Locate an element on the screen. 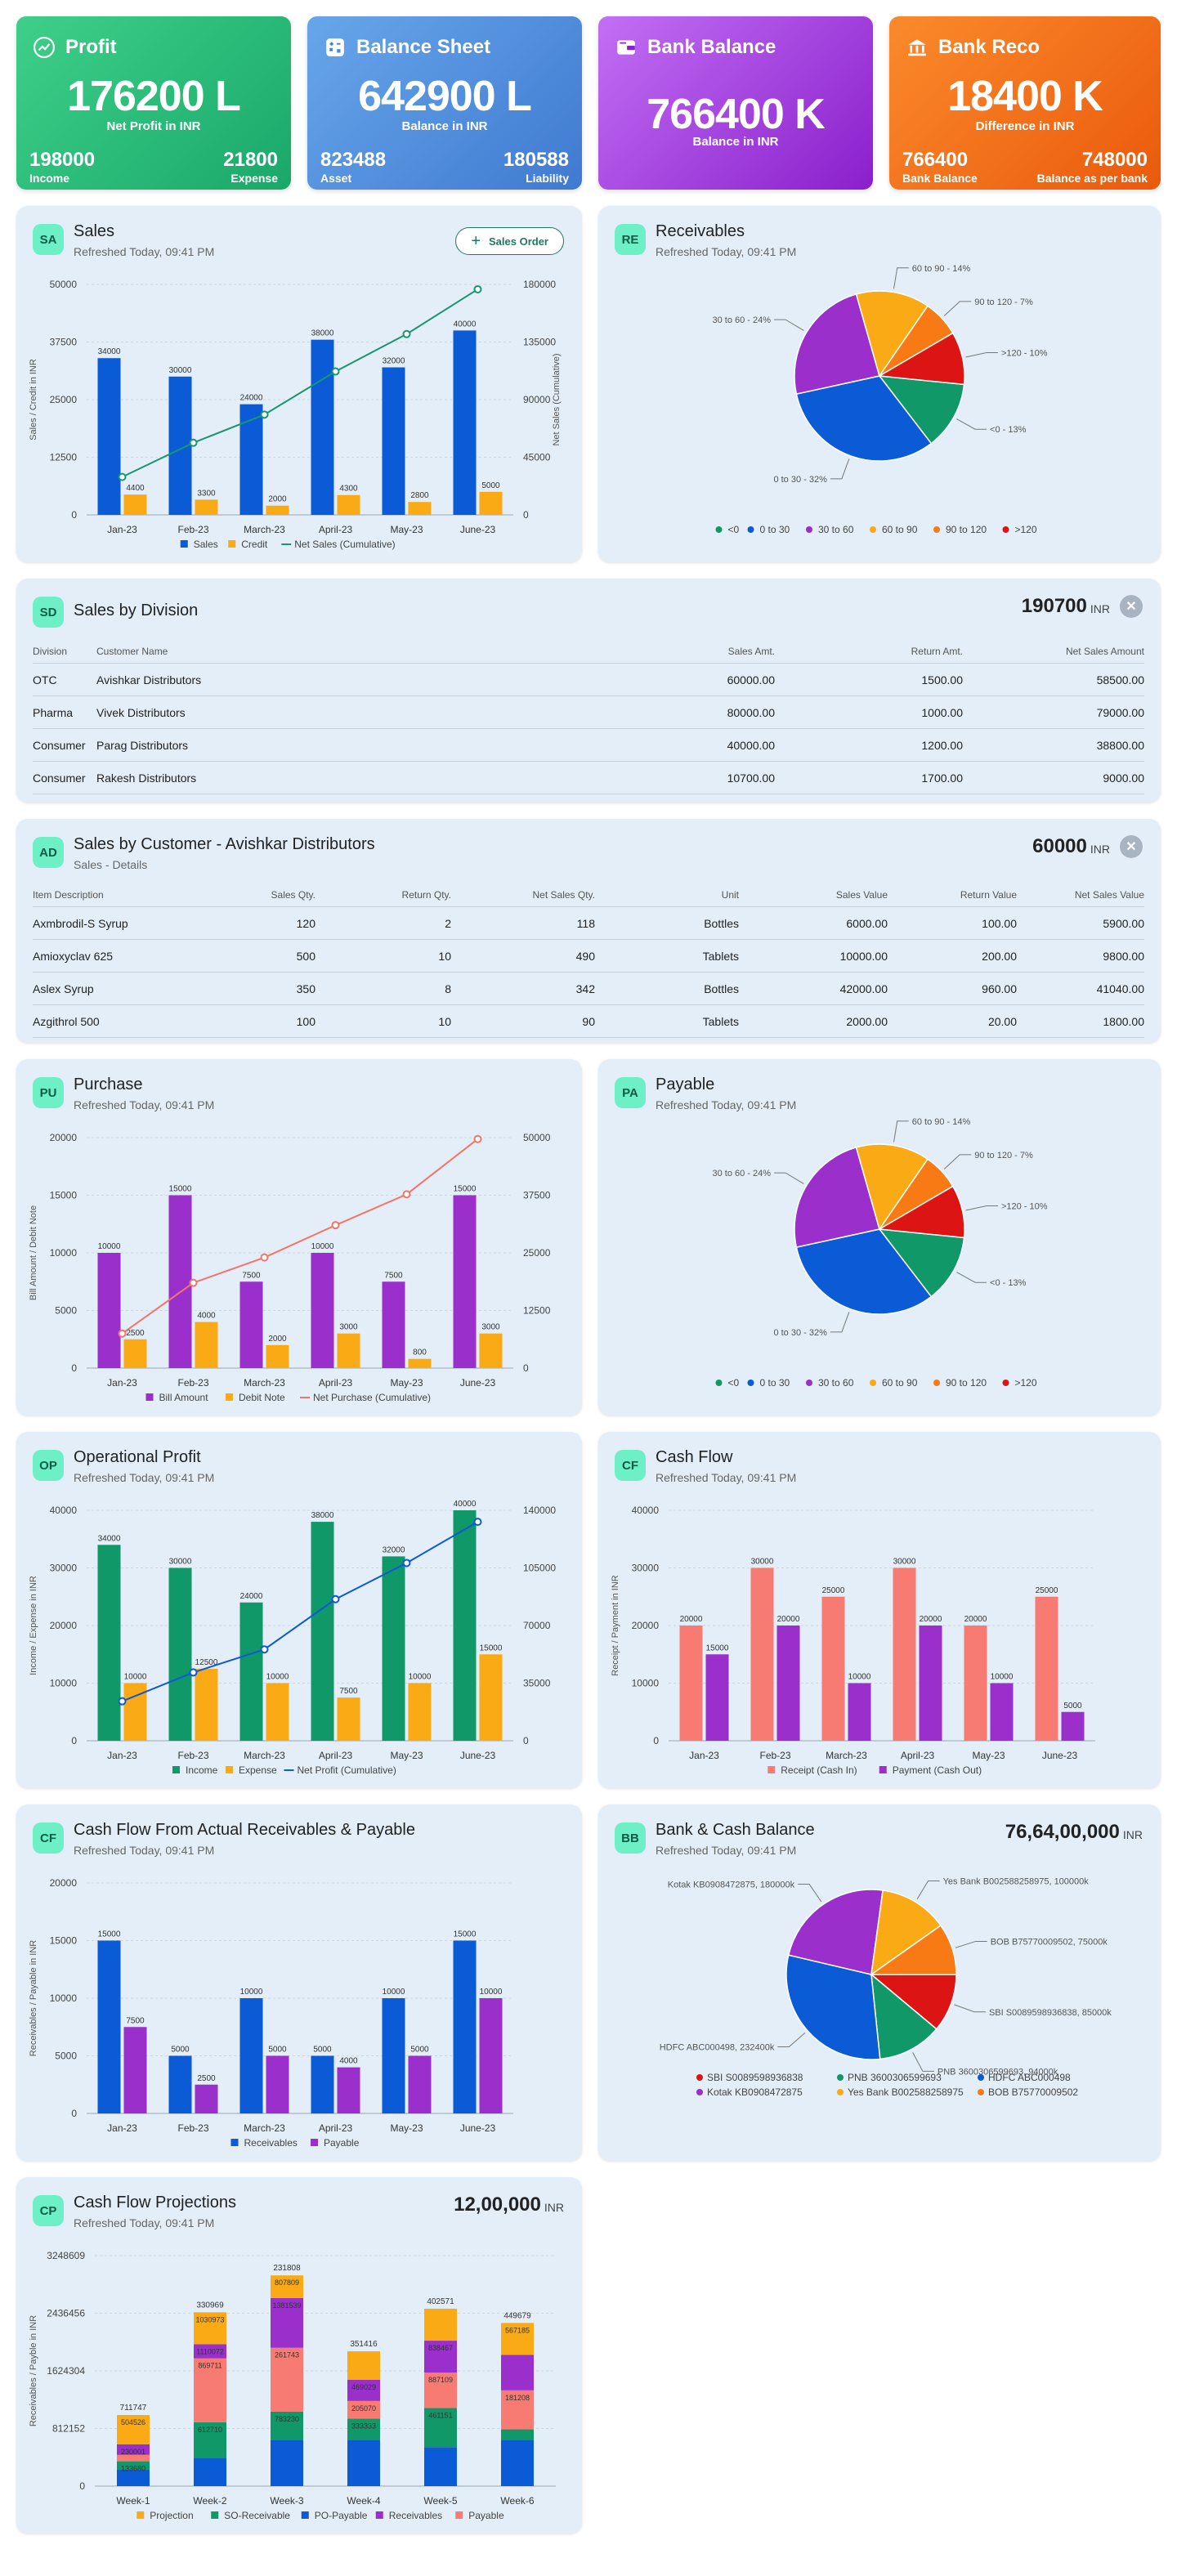 The width and height of the screenshot is (1177, 2576). legend-label: Income is located at coordinates (202, 1770).